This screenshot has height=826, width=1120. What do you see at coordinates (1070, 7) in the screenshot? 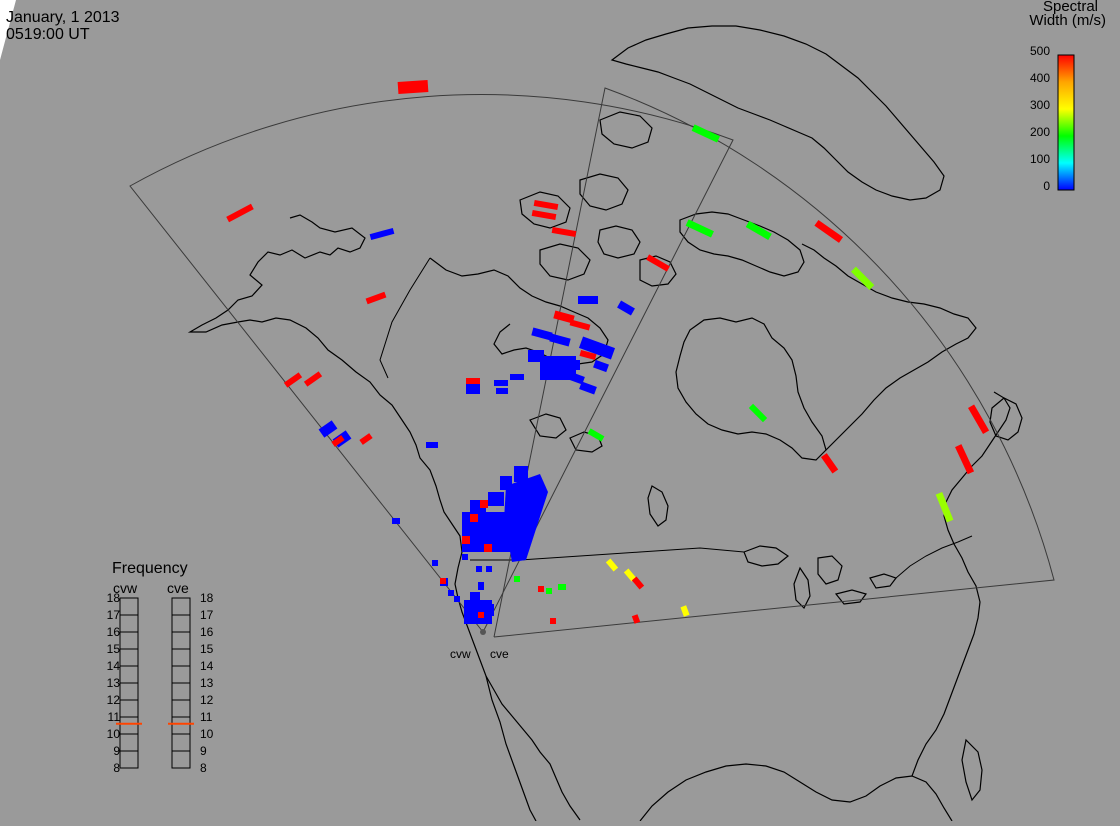
I see `colorbar-title-line1: Spectral` at bounding box center [1070, 7].